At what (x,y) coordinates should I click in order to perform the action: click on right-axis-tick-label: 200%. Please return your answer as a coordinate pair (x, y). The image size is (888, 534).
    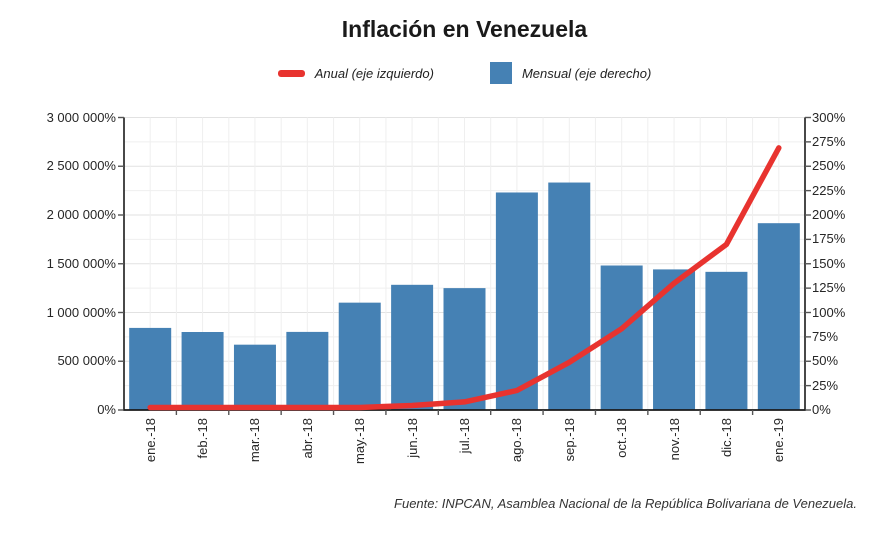
    Looking at the image, I should click on (829, 214).